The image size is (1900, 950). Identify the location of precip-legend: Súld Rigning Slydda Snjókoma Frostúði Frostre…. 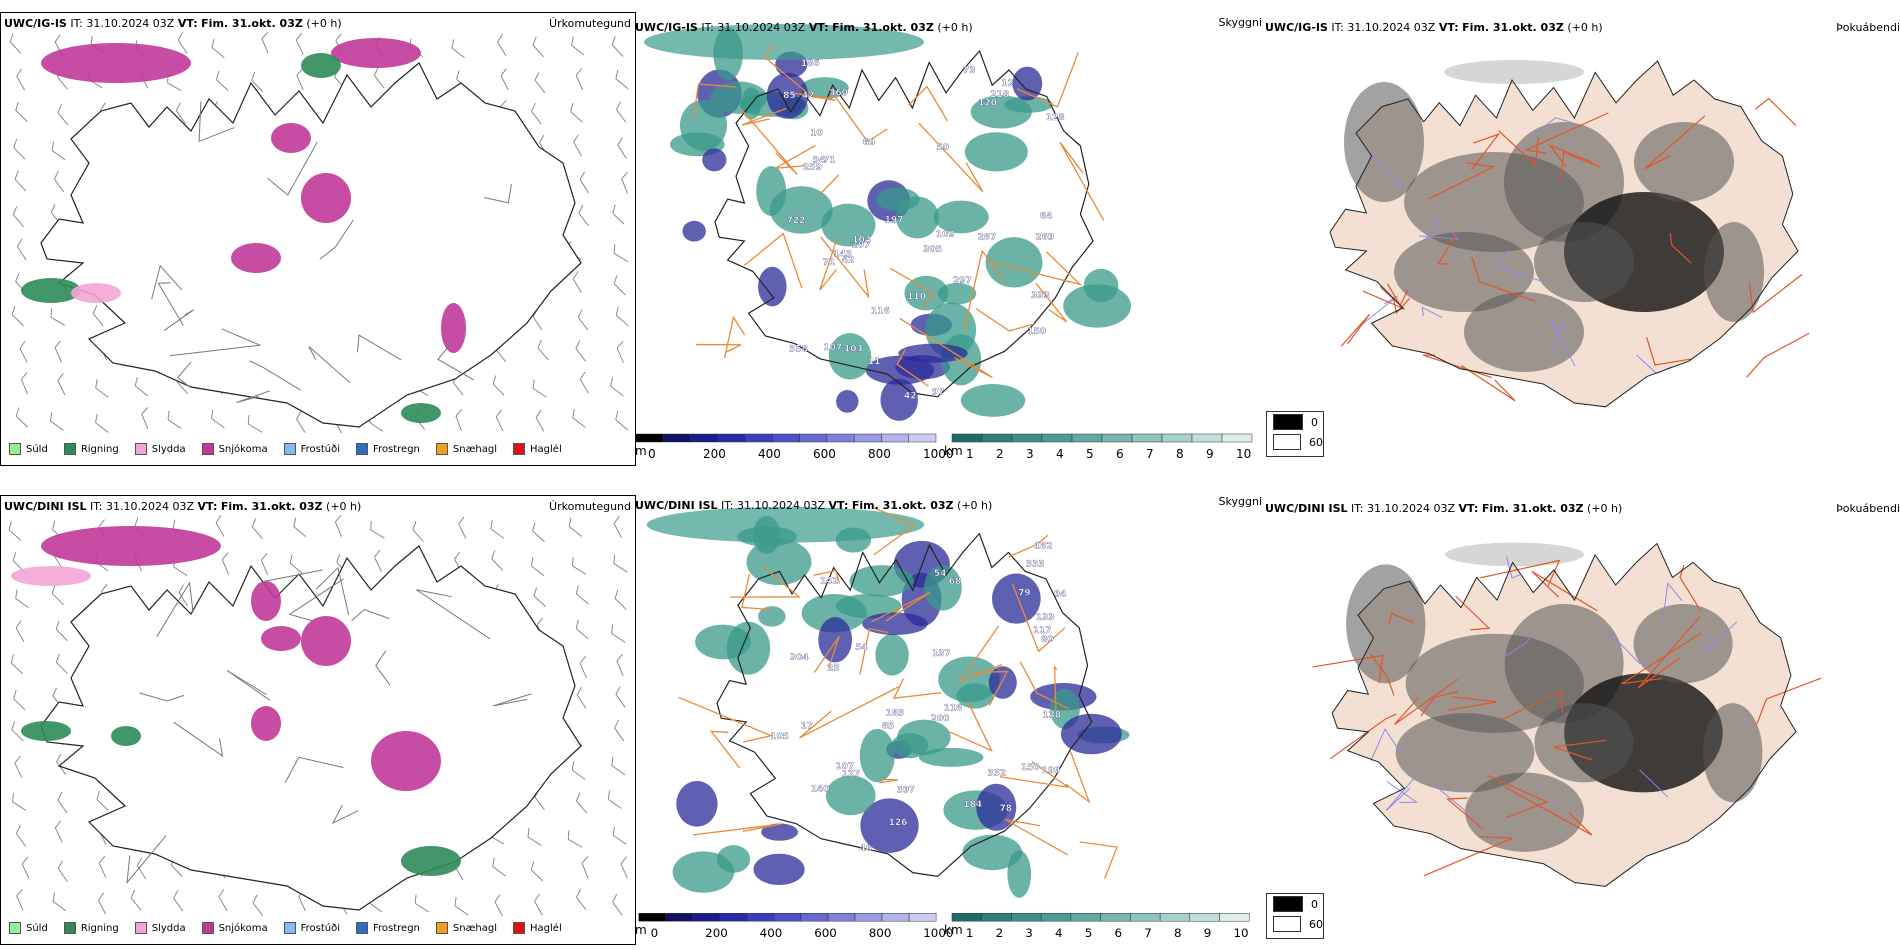
(285, 928).